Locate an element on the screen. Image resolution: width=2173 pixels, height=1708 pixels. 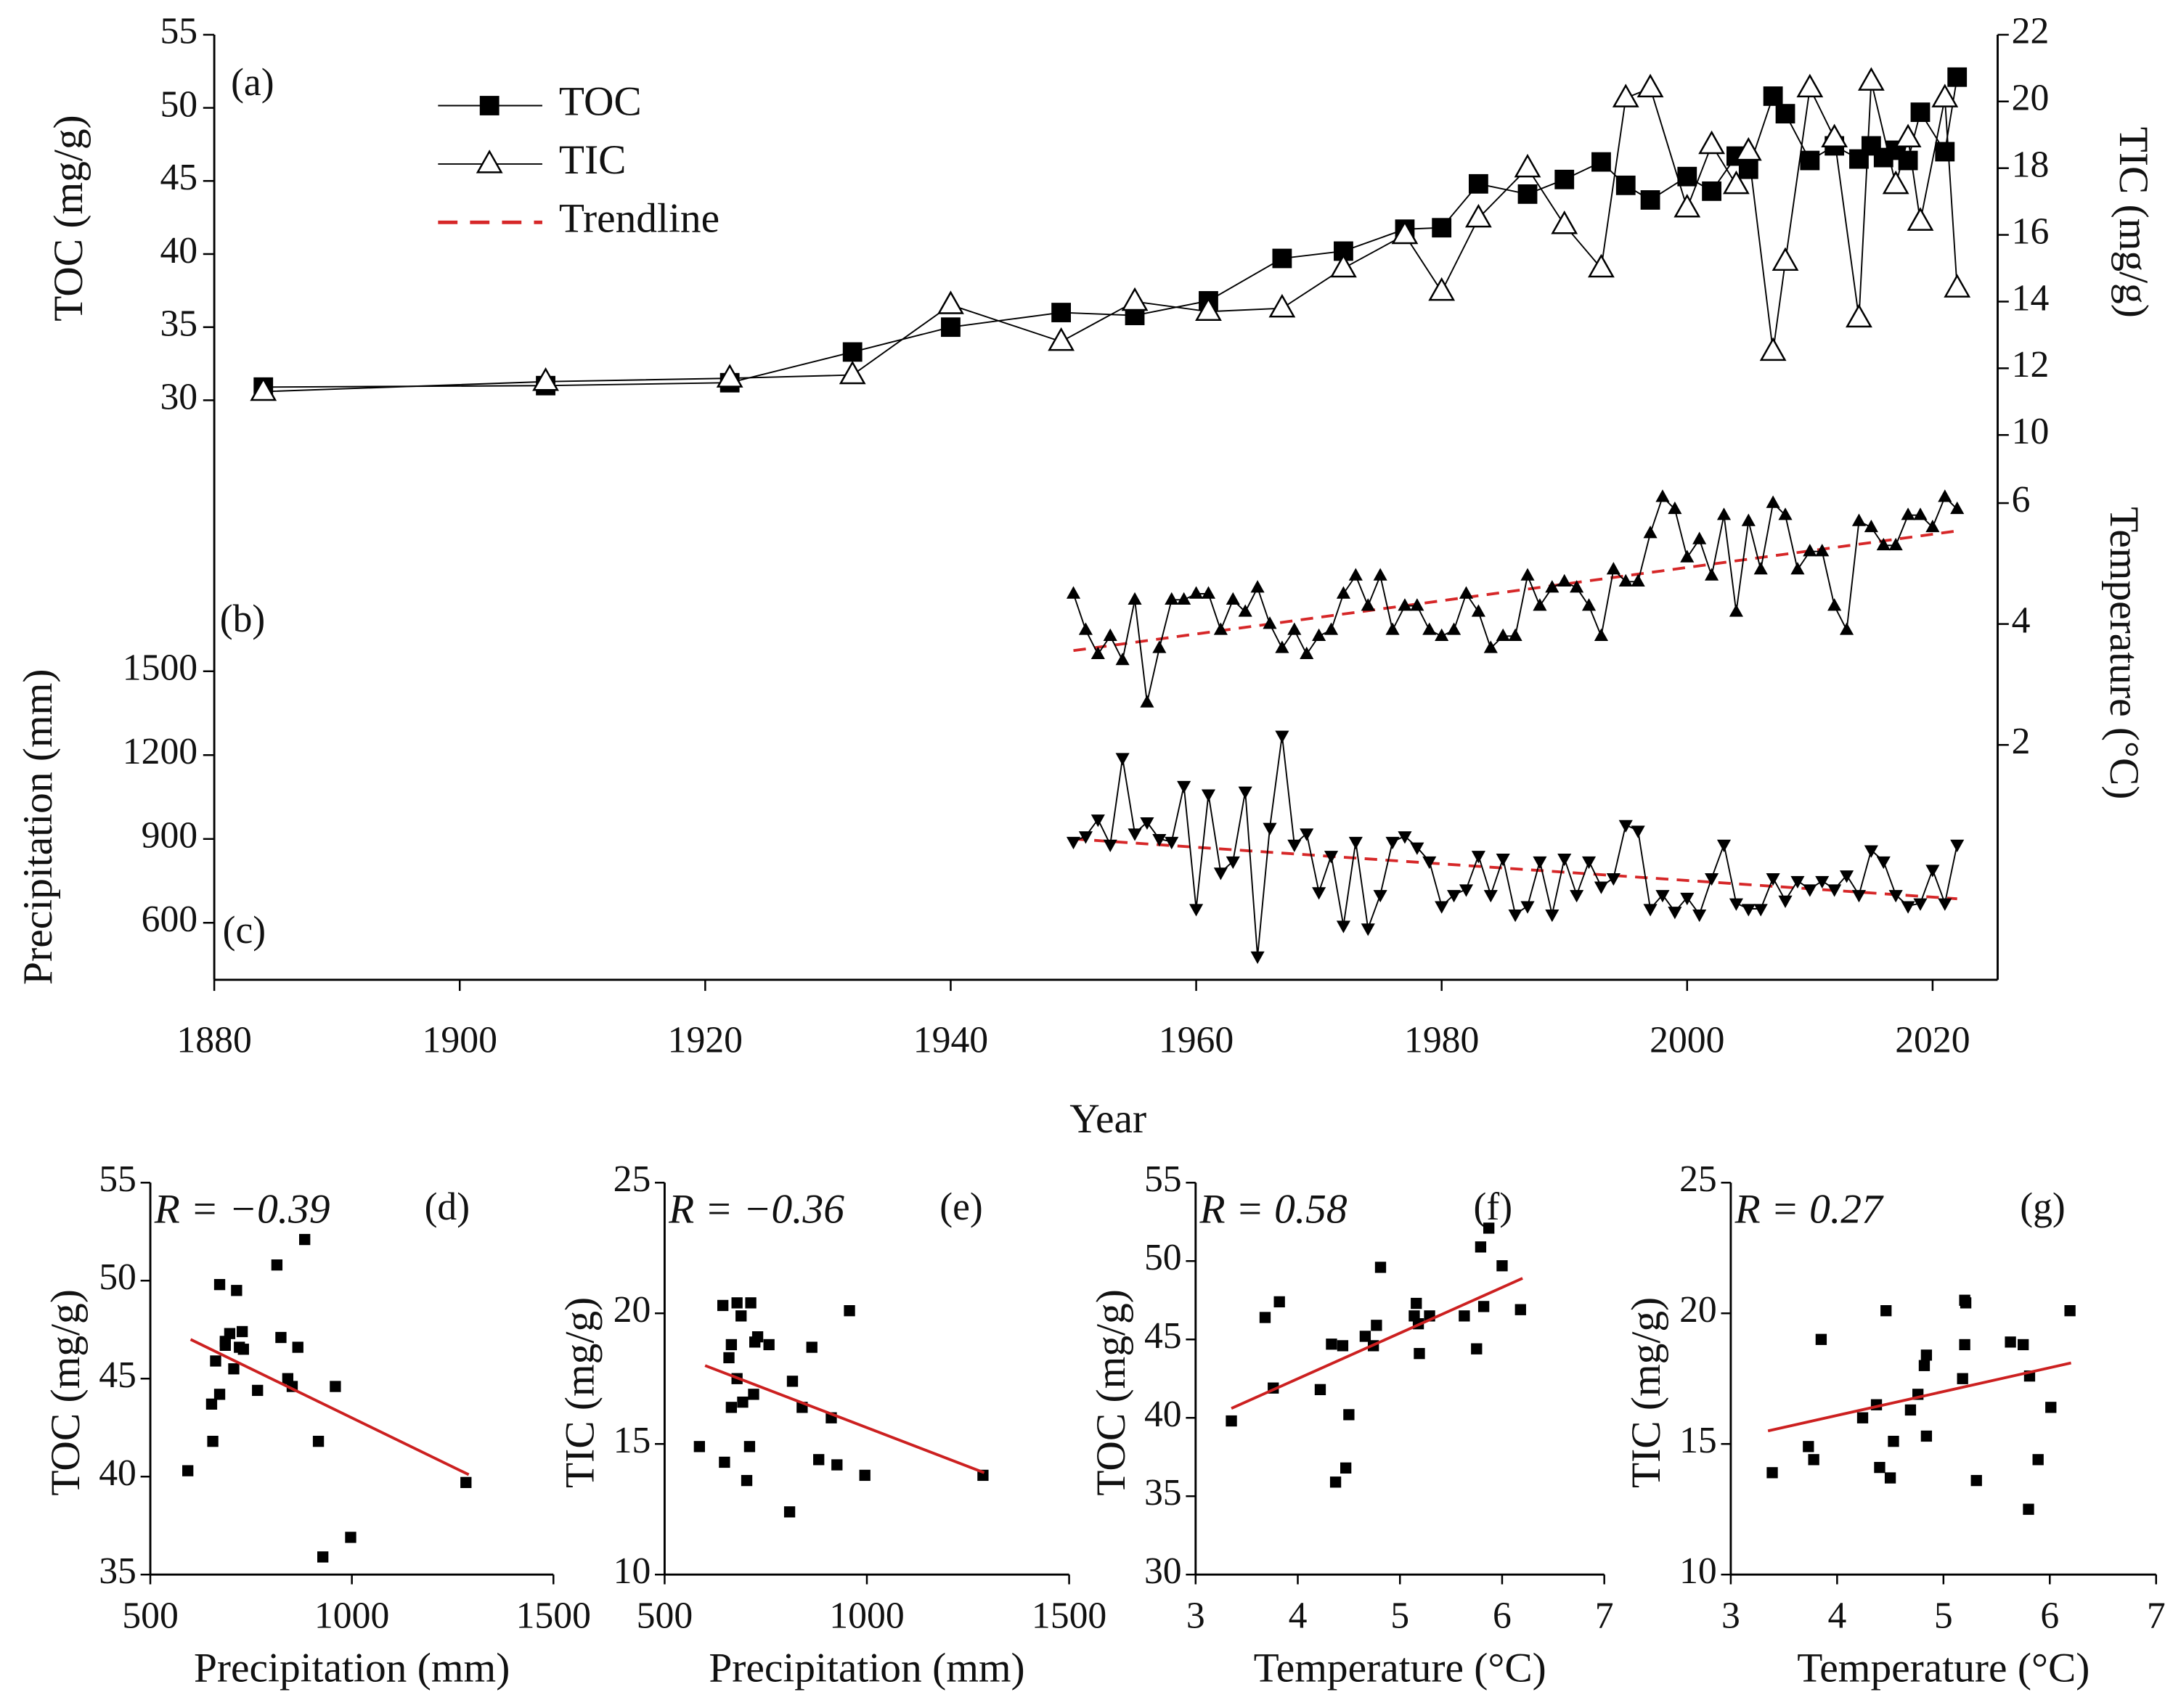
annotation: R = 0.58 is located at coordinates (1273, 1210).